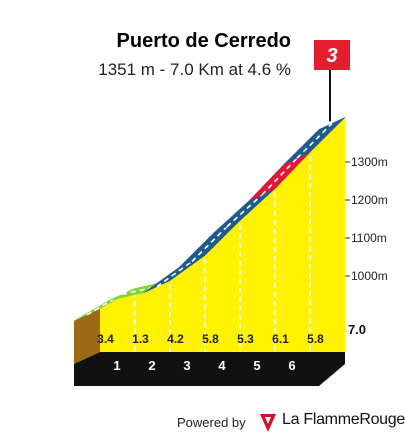 The width and height of the screenshot is (405, 440). What do you see at coordinates (291, 365) in the screenshot?
I see `km-tick-label: 6` at bounding box center [291, 365].